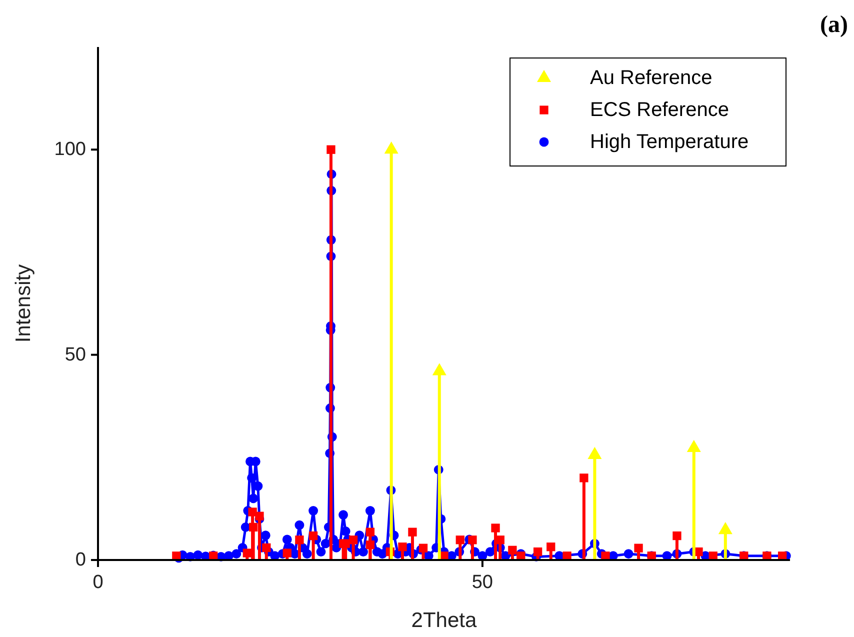 The height and width of the screenshot is (637, 854). I want to click on text: (a), so click(834, 25).